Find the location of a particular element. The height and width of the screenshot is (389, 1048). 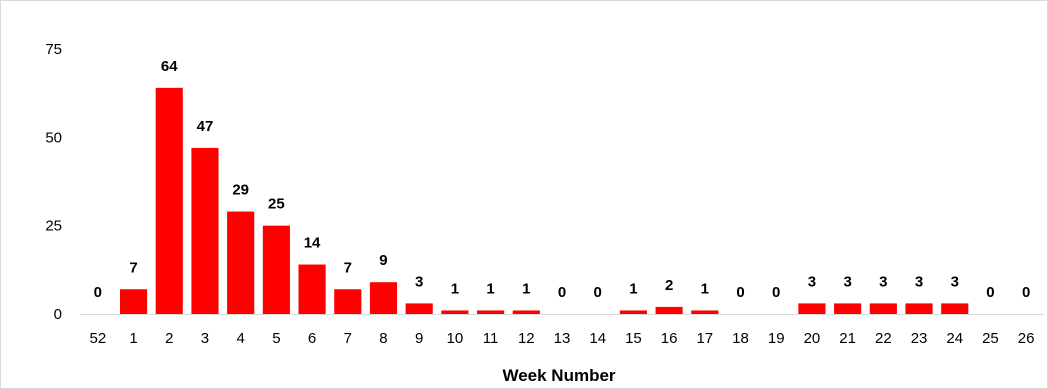

x-tick-label: 6 is located at coordinates (312, 338).